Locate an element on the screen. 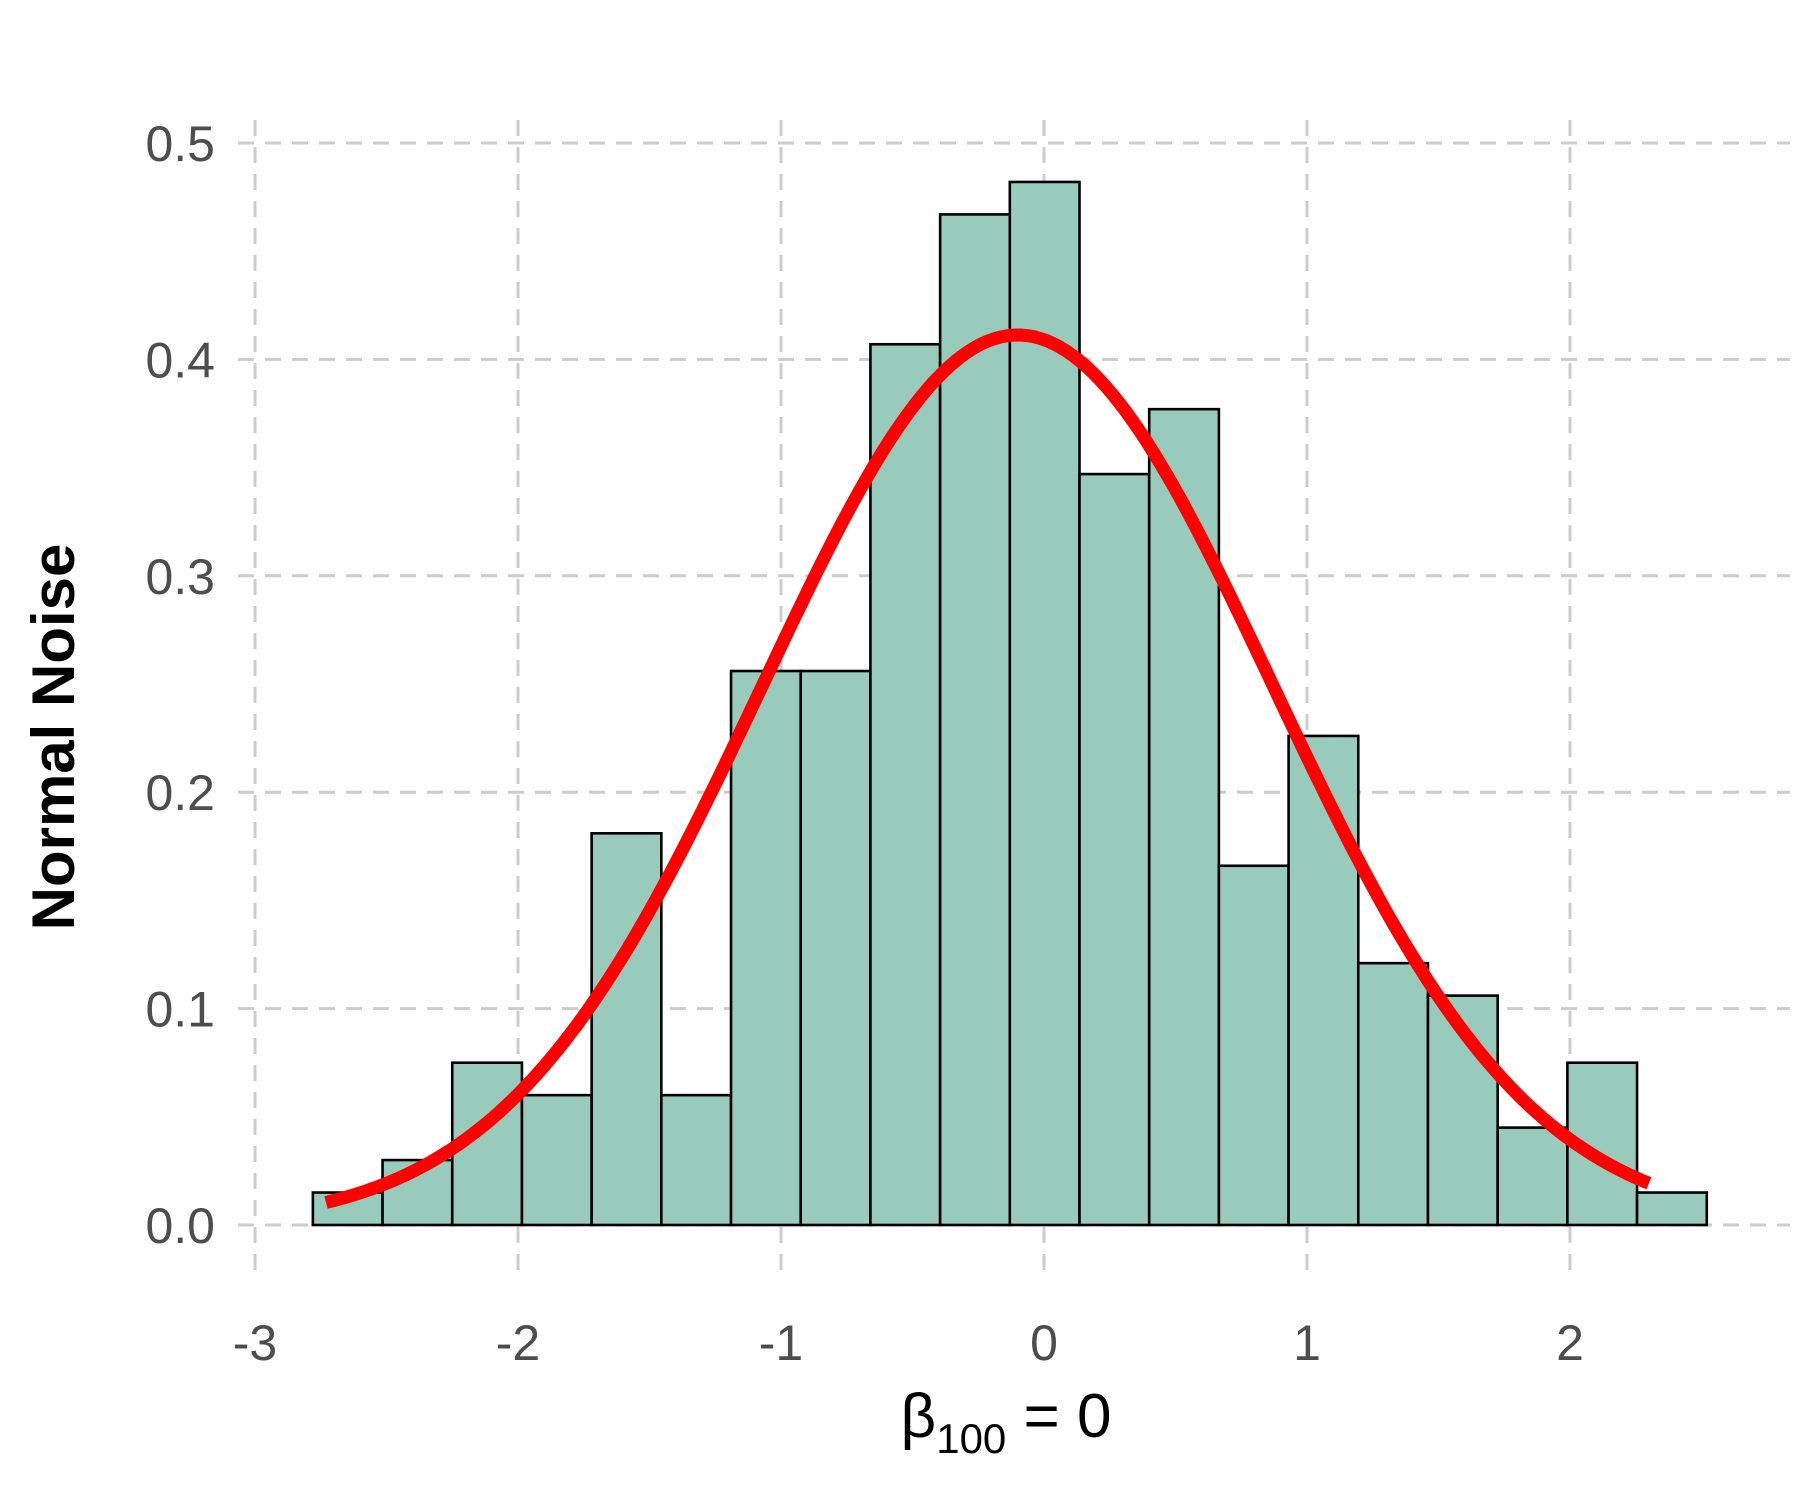 The height and width of the screenshot is (1500, 1800). x-axis-tick-labels: -3 -2 -1 0 1 2 is located at coordinates (908, 1343).